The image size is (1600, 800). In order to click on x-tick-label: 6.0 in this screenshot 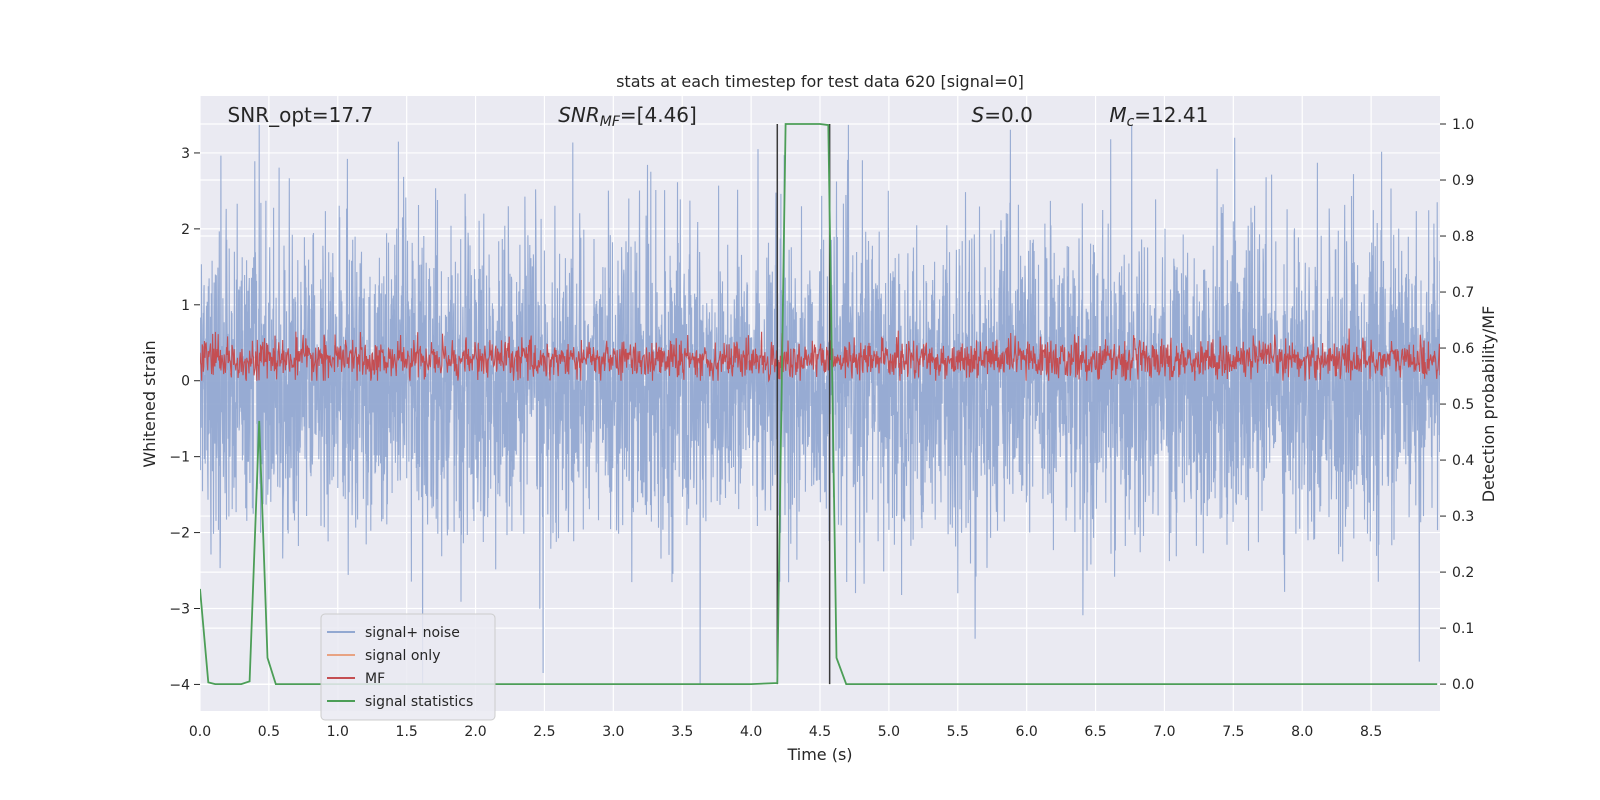, I will do `click(1027, 732)`.